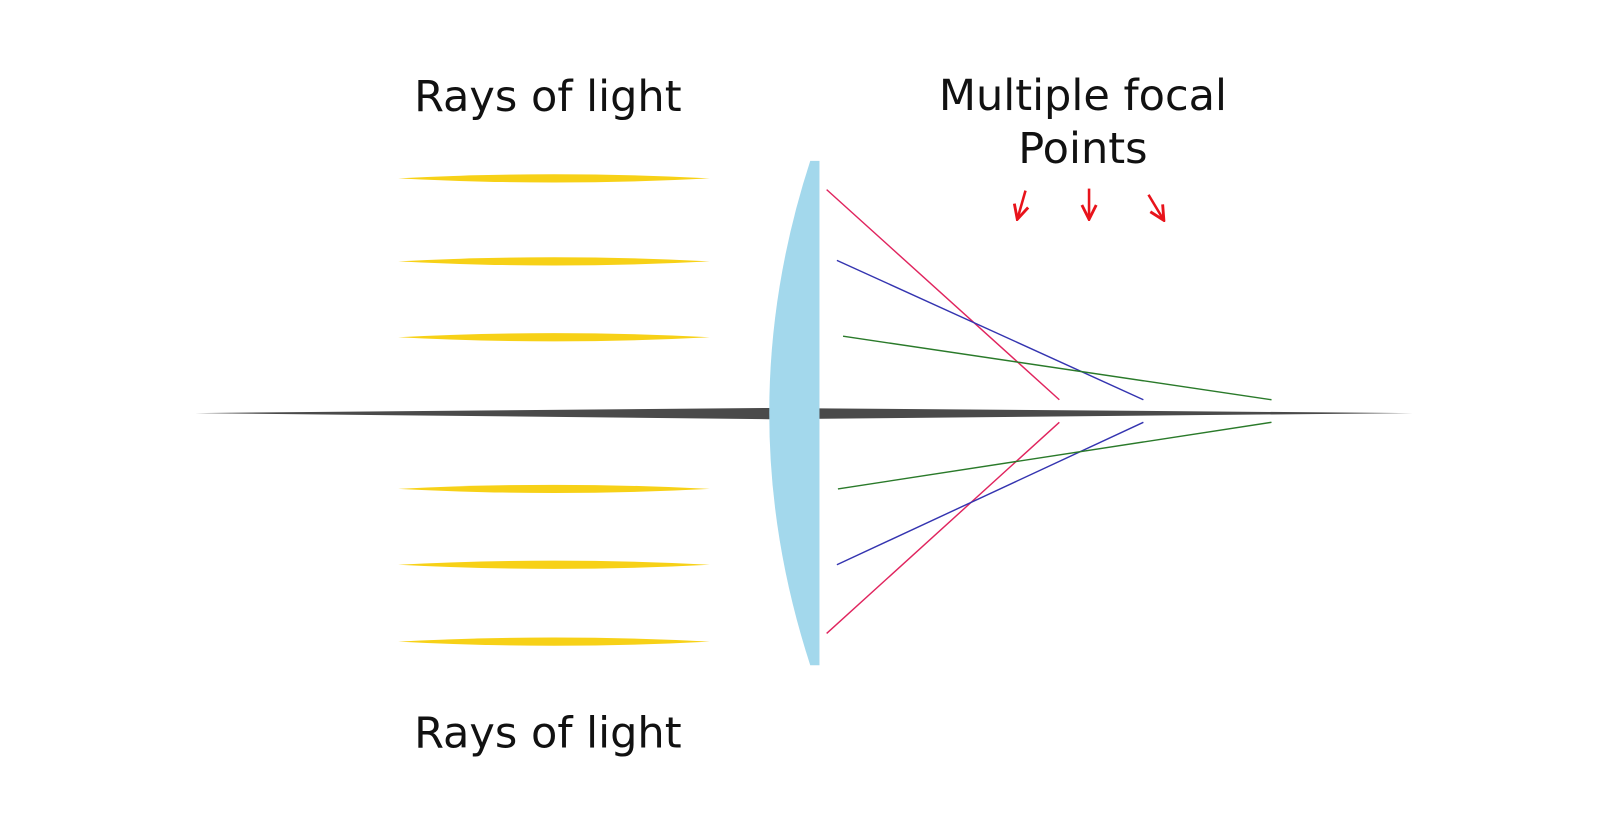 Image resolution: width=1600 pixels, height=820 pixels. I want to click on arrows, so click(1090, 204).